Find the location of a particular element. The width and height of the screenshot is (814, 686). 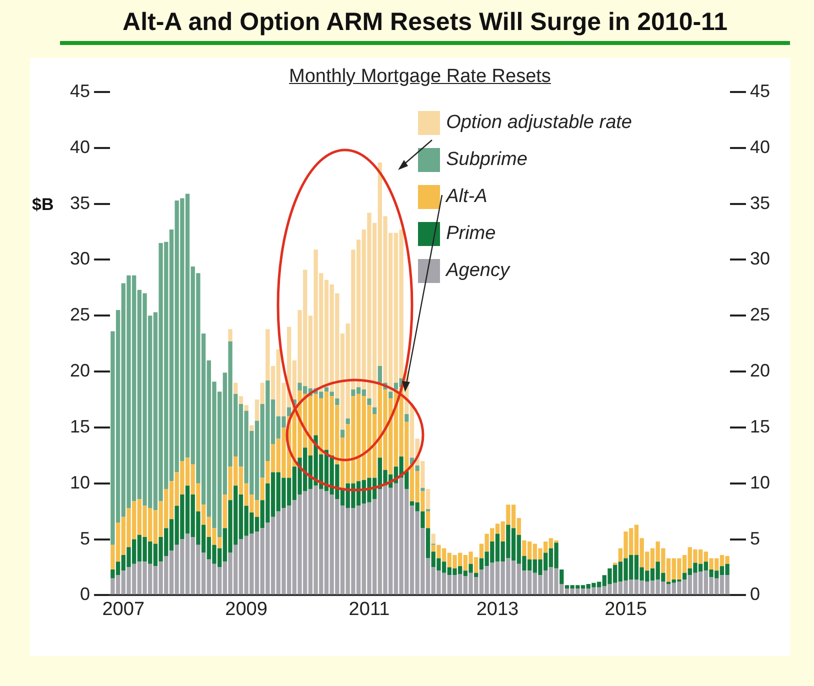

y-tick-label: 20 is located at coordinates (80, 370).